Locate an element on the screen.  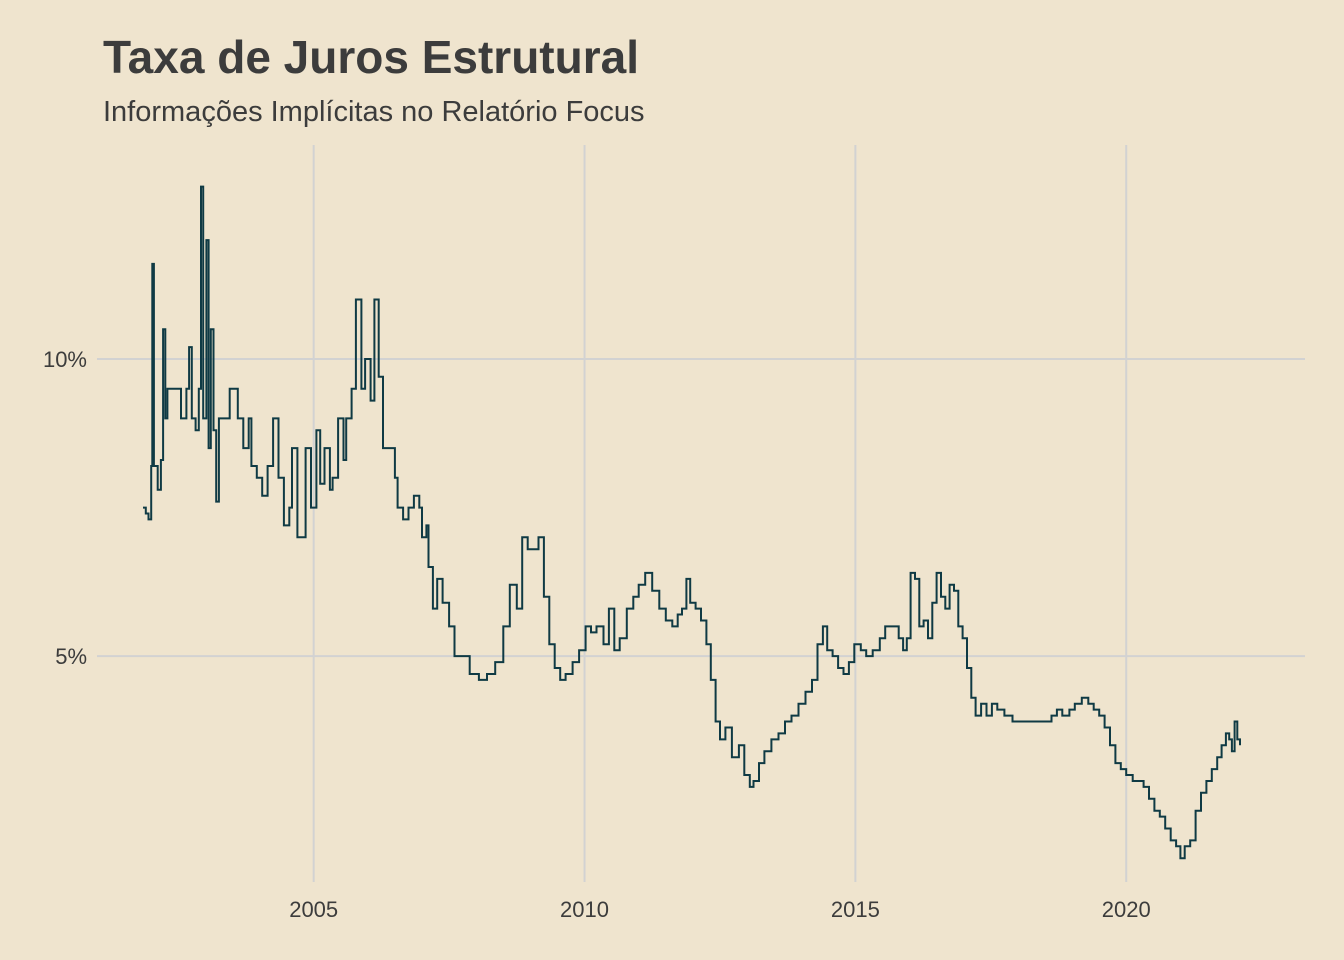
chart-title: Taxa de Juros Estrutural is located at coordinates (371, 57).